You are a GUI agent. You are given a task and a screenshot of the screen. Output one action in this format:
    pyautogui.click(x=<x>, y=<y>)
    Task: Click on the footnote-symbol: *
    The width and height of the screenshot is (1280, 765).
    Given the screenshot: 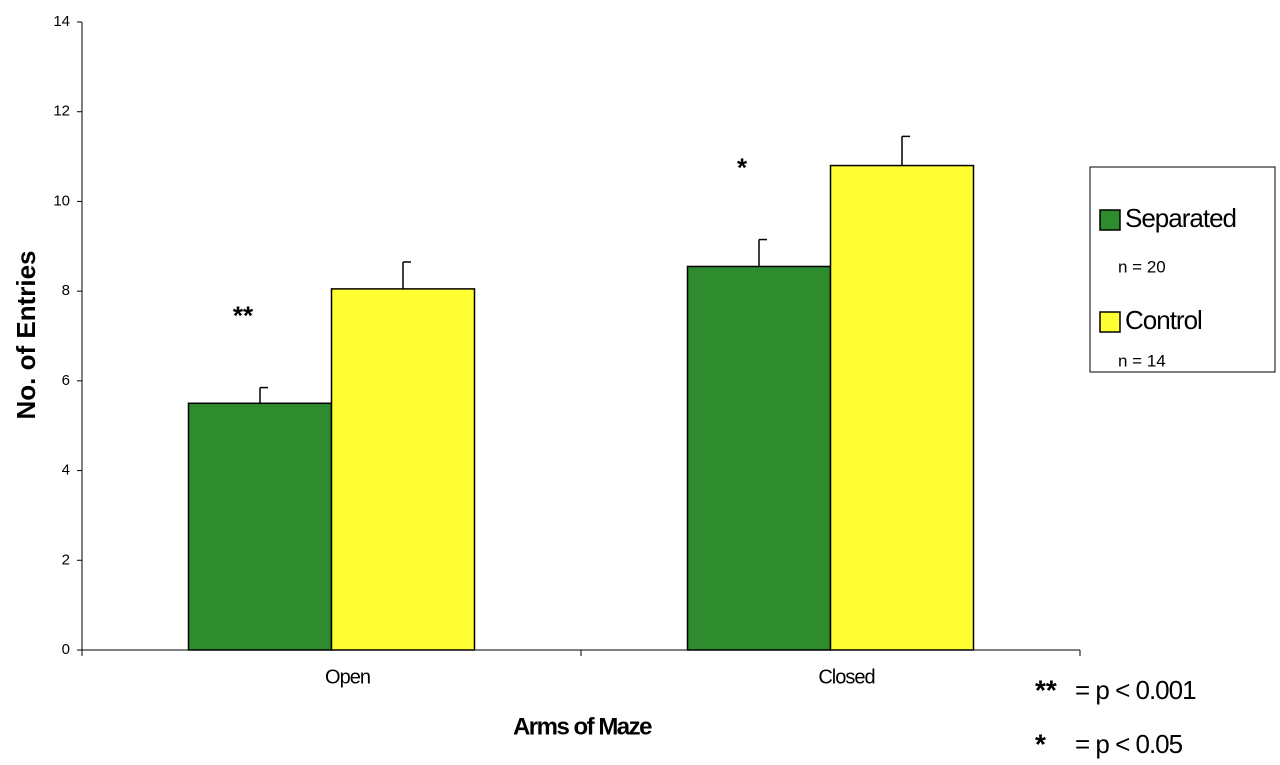 What is the action you would take?
    pyautogui.click(x=1040, y=743)
    